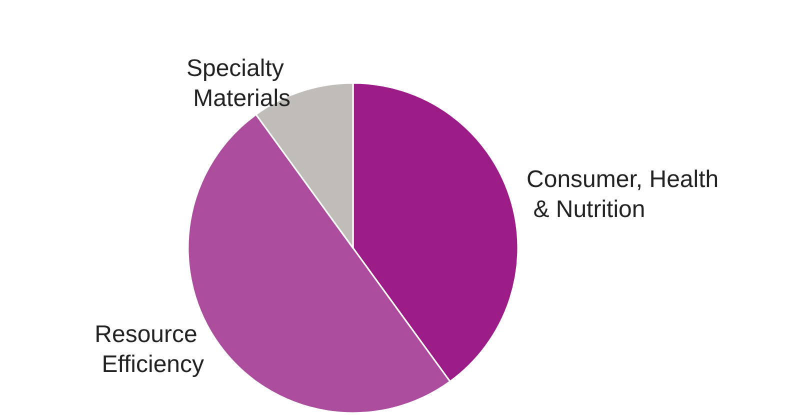 This screenshot has height=415, width=796. Describe the element at coordinates (149, 349) in the screenshot. I see `slice-label: Resource Efficiency` at that location.